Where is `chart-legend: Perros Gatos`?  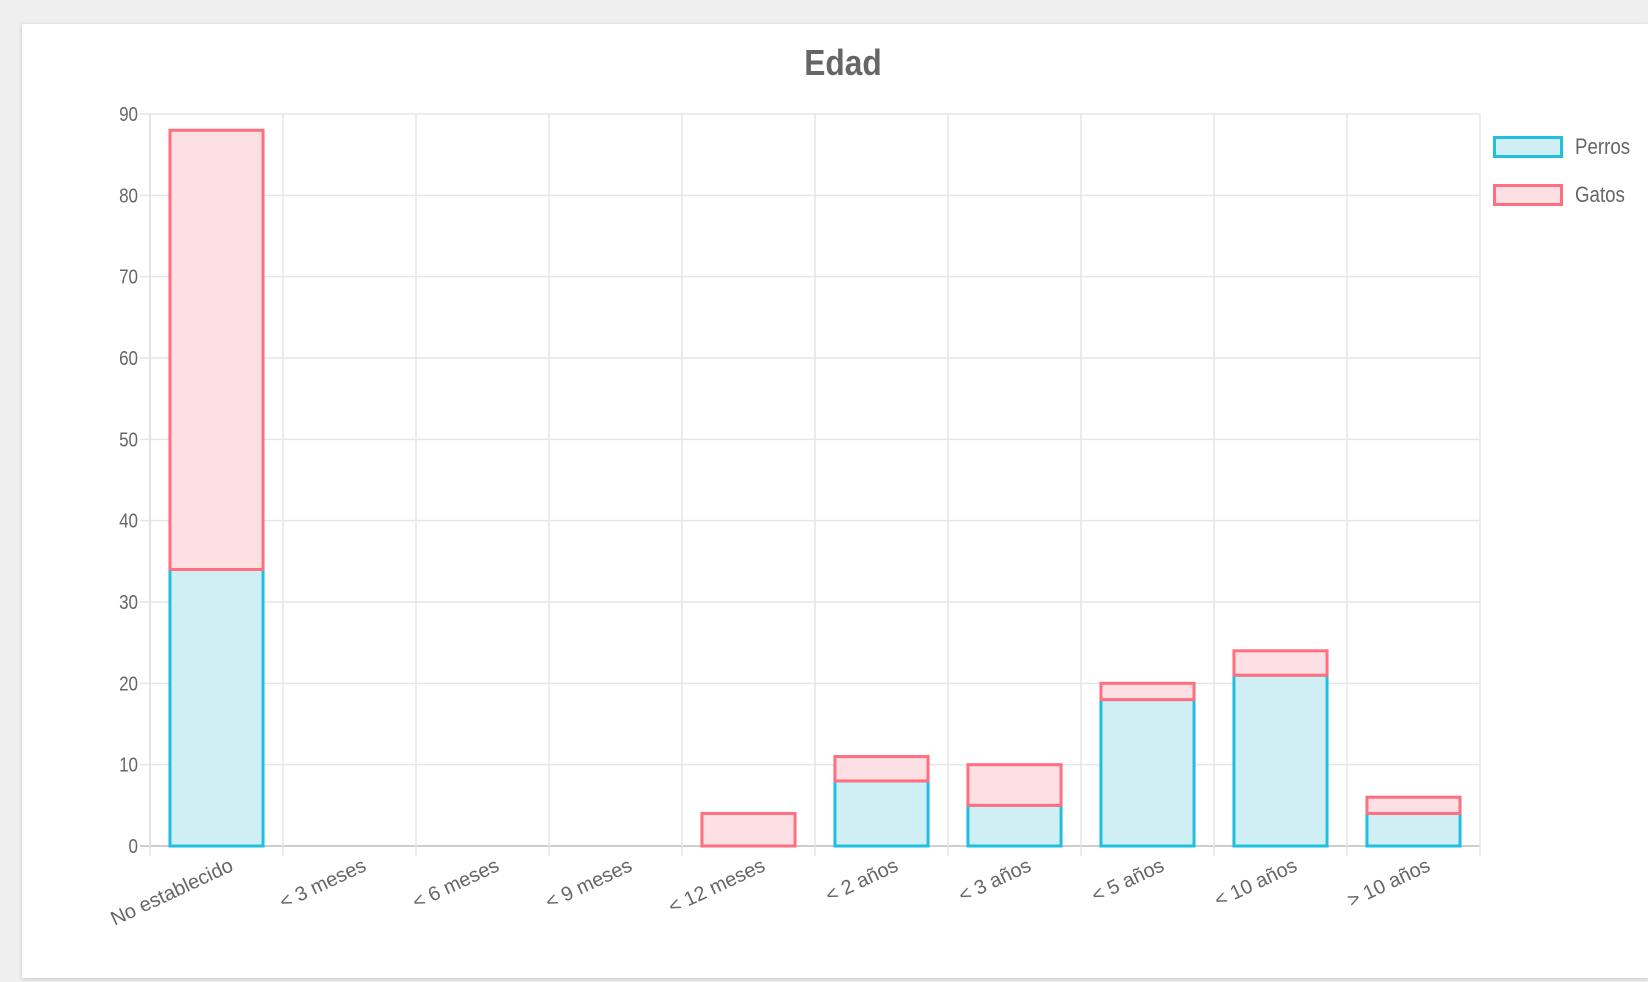
chart-legend: Perros Gatos is located at coordinates (1566, 181).